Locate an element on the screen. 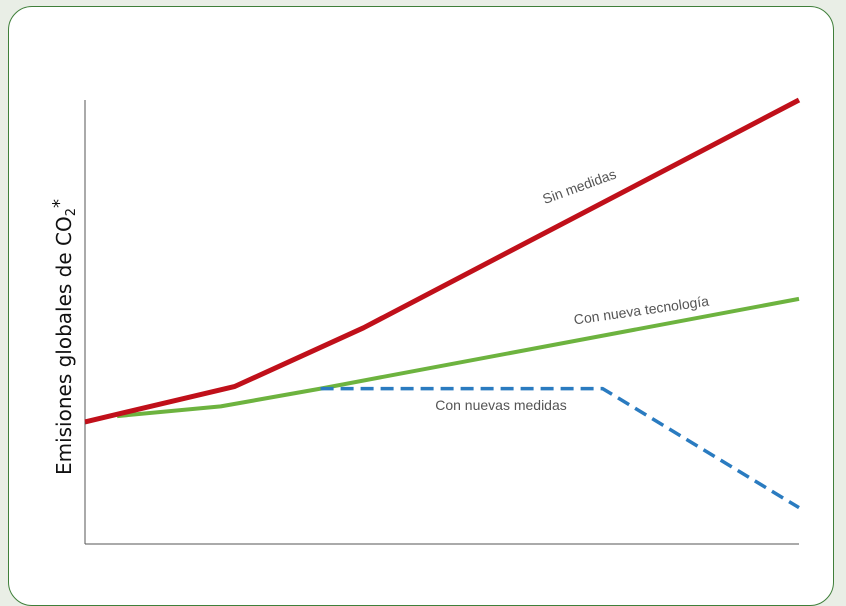  y-axis-label: Emisiones globales de CO2* is located at coordinates (64, 337).